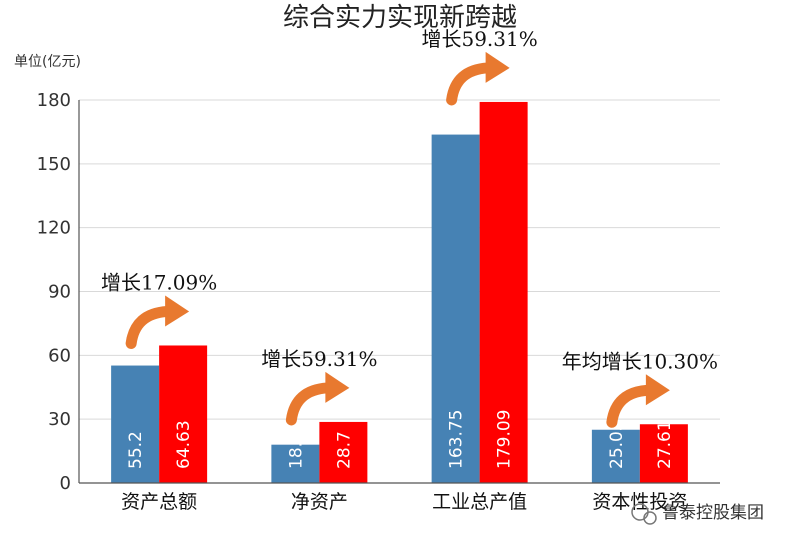 Image resolution: width=800 pixels, height=543 pixels. What do you see at coordinates (400, 439) in the screenshot?
I see `bar-value-labels: 55.2 64.63 18.01 28.7 163.75 179.09 25.03 27.61` at bounding box center [400, 439].